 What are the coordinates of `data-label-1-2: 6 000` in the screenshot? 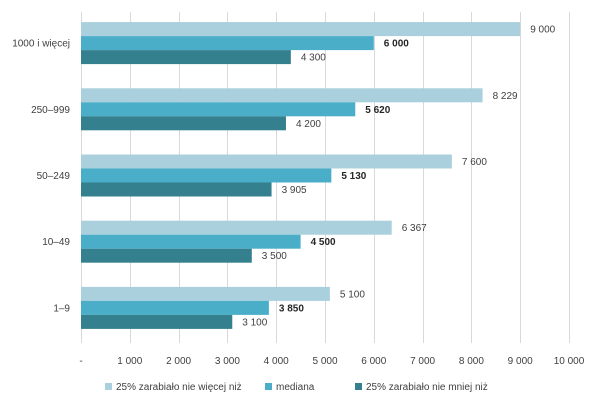 It's located at (396, 44).